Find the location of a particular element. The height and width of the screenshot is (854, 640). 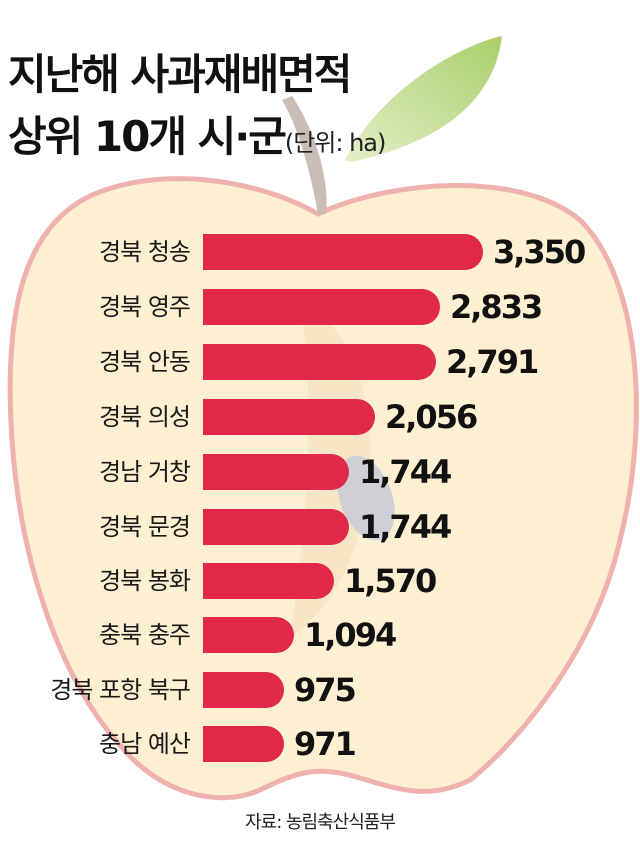

bar-label: 경북 청송 is located at coordinates (145, 252).